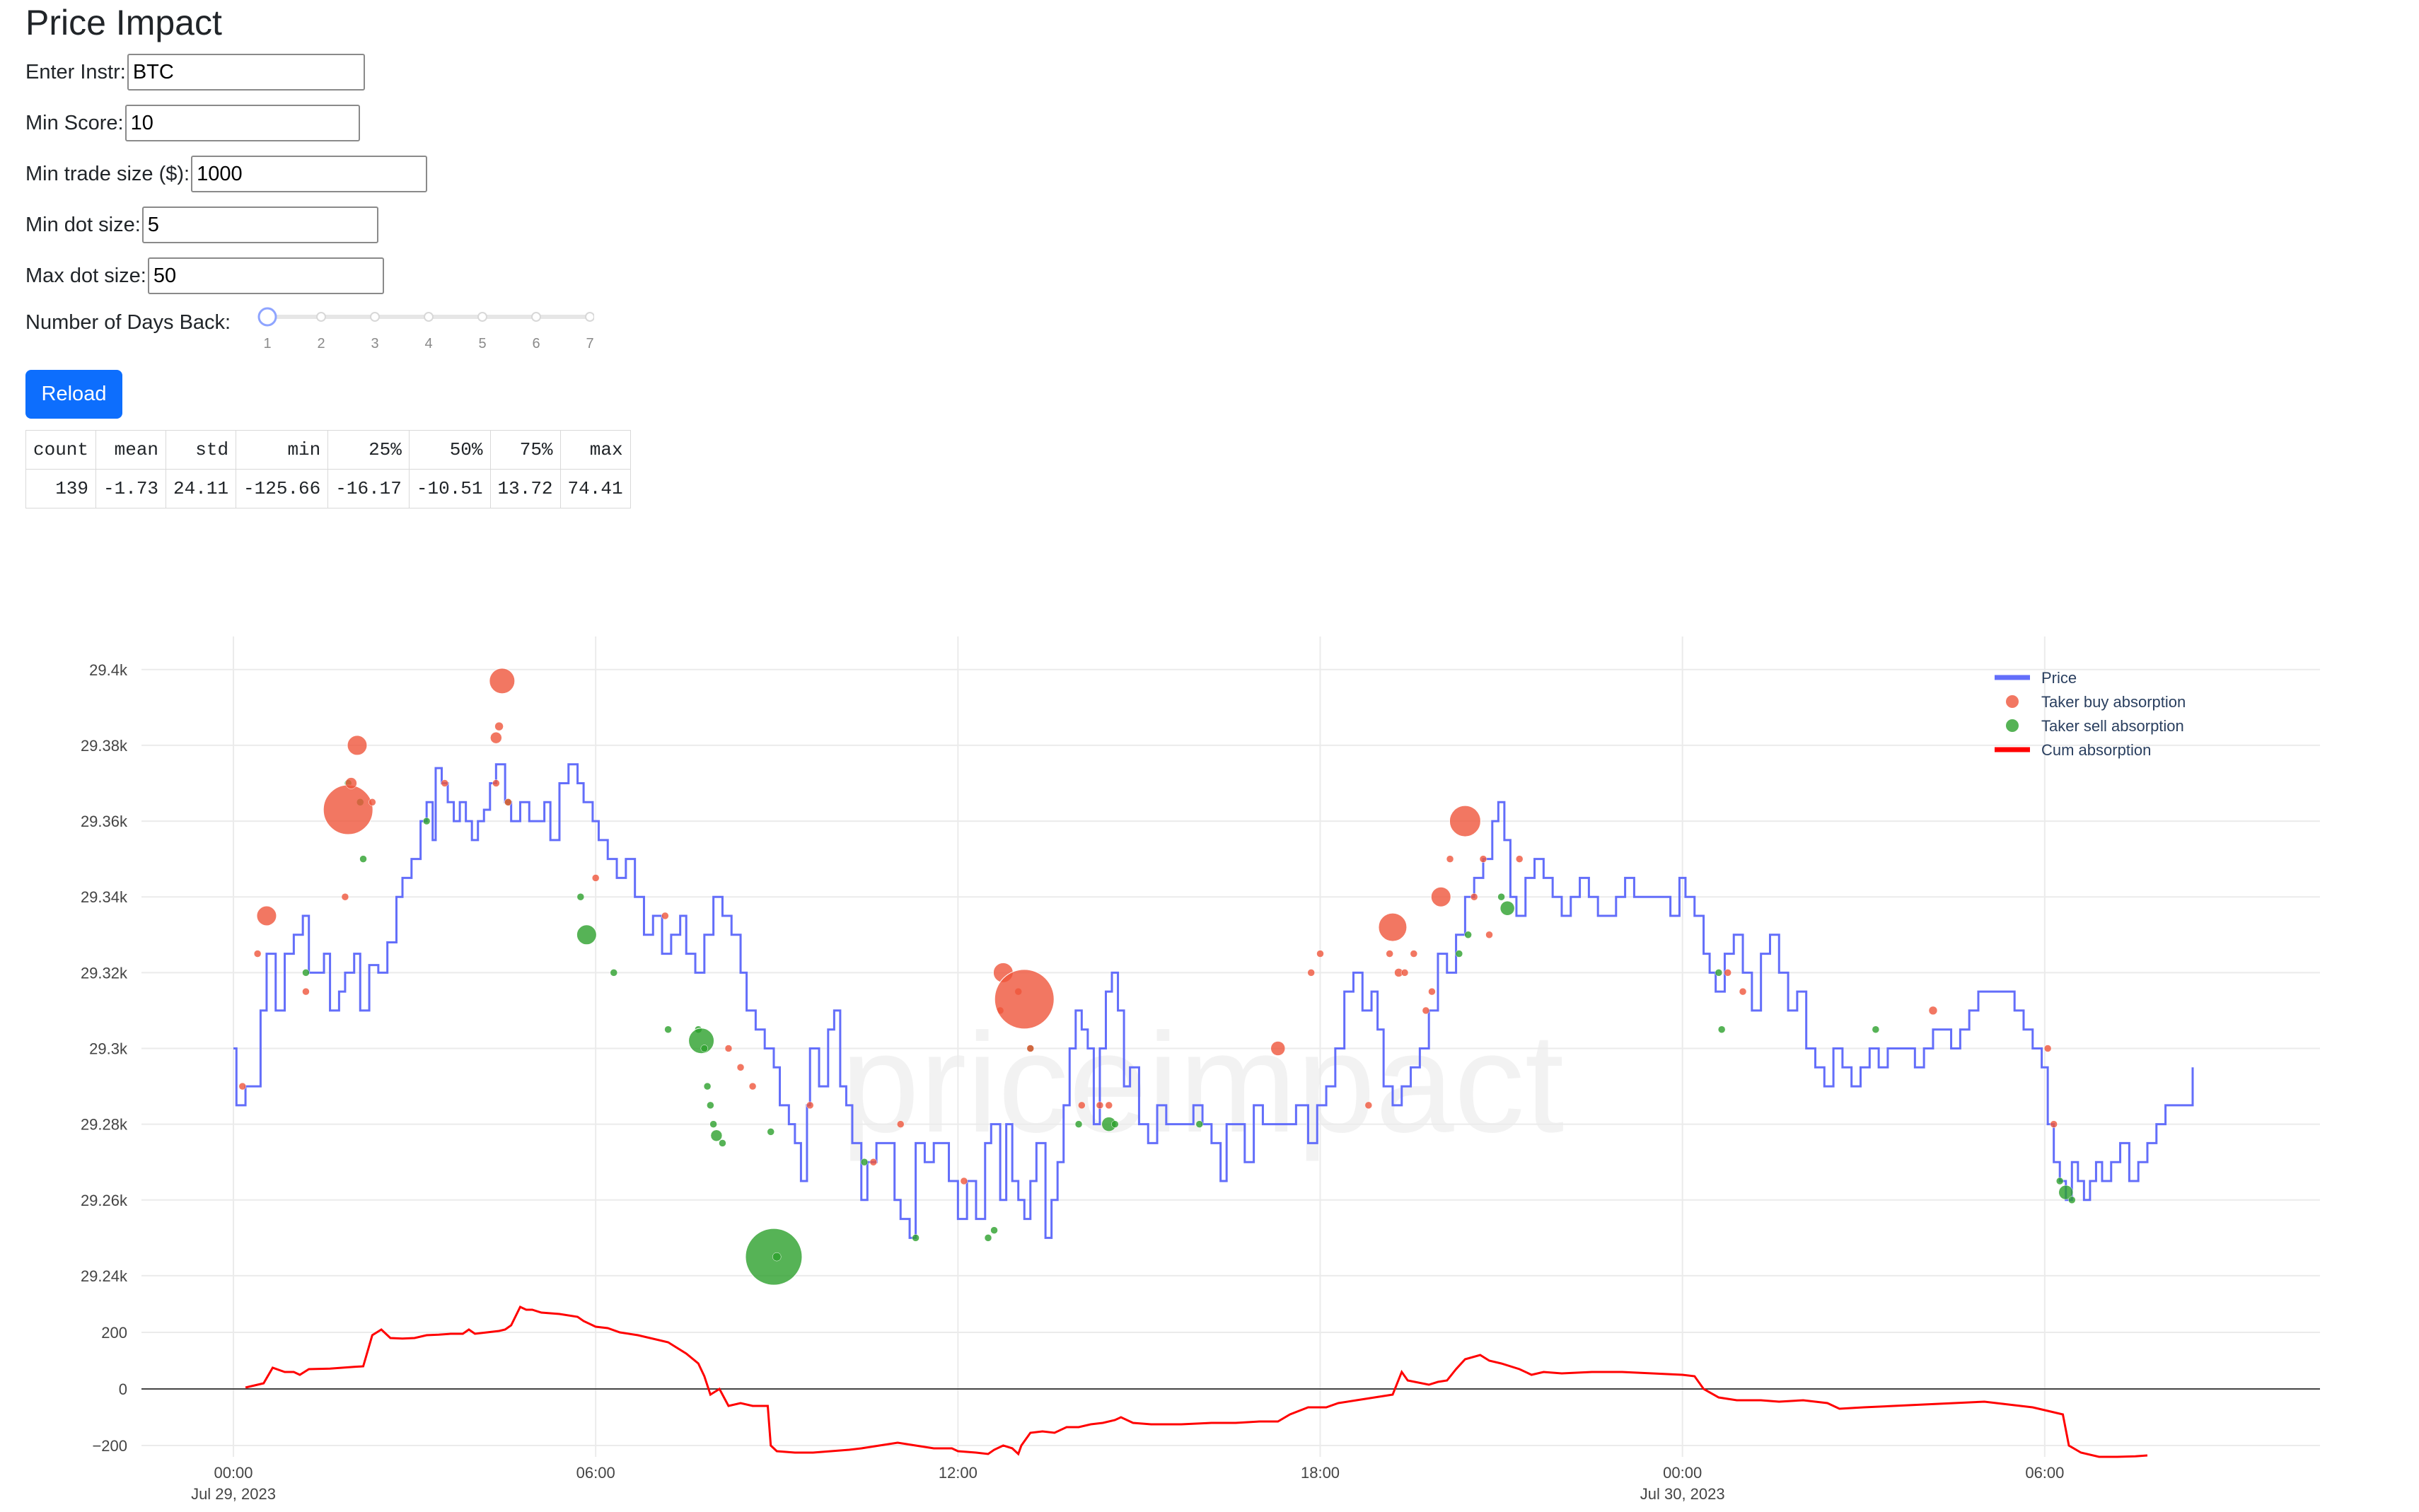 The width and height of the screenshot is (2419, 1512). Describe the element at coordinates (260, 225) in the screenshot. I see `min-dot-size-input` at that location.